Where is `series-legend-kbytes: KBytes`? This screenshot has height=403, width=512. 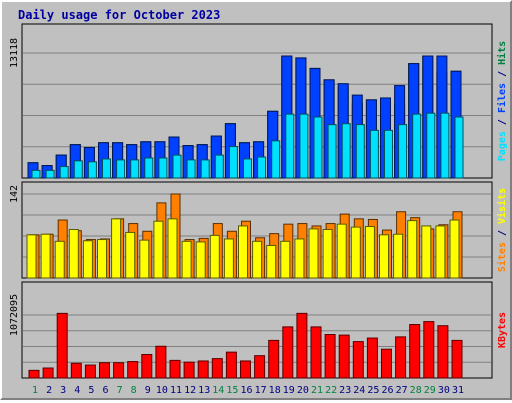 series-legend-kbytes: KBytes is located at coordinates (502, 330).